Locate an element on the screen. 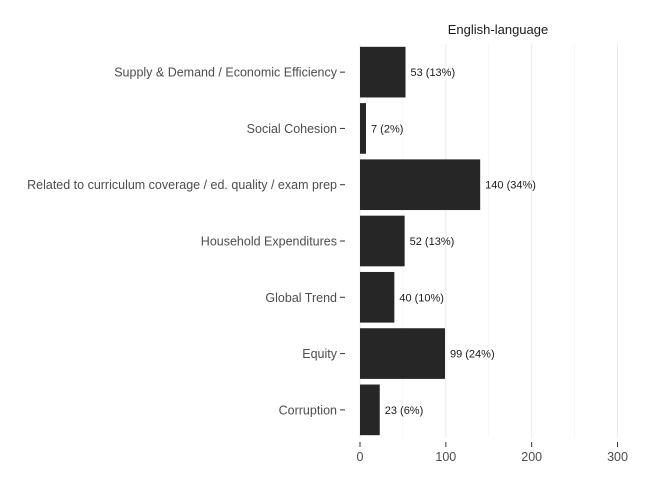 The image size is (672, 480). data-label: 7 (2%) is located at coordinates (387, 129).